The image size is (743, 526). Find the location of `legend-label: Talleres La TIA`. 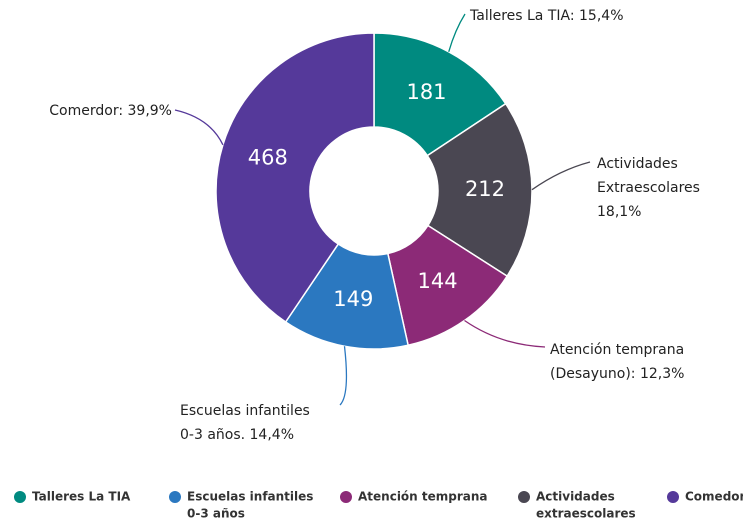

legend-label: Talleres La TIA is located at coordinates (81, 497).